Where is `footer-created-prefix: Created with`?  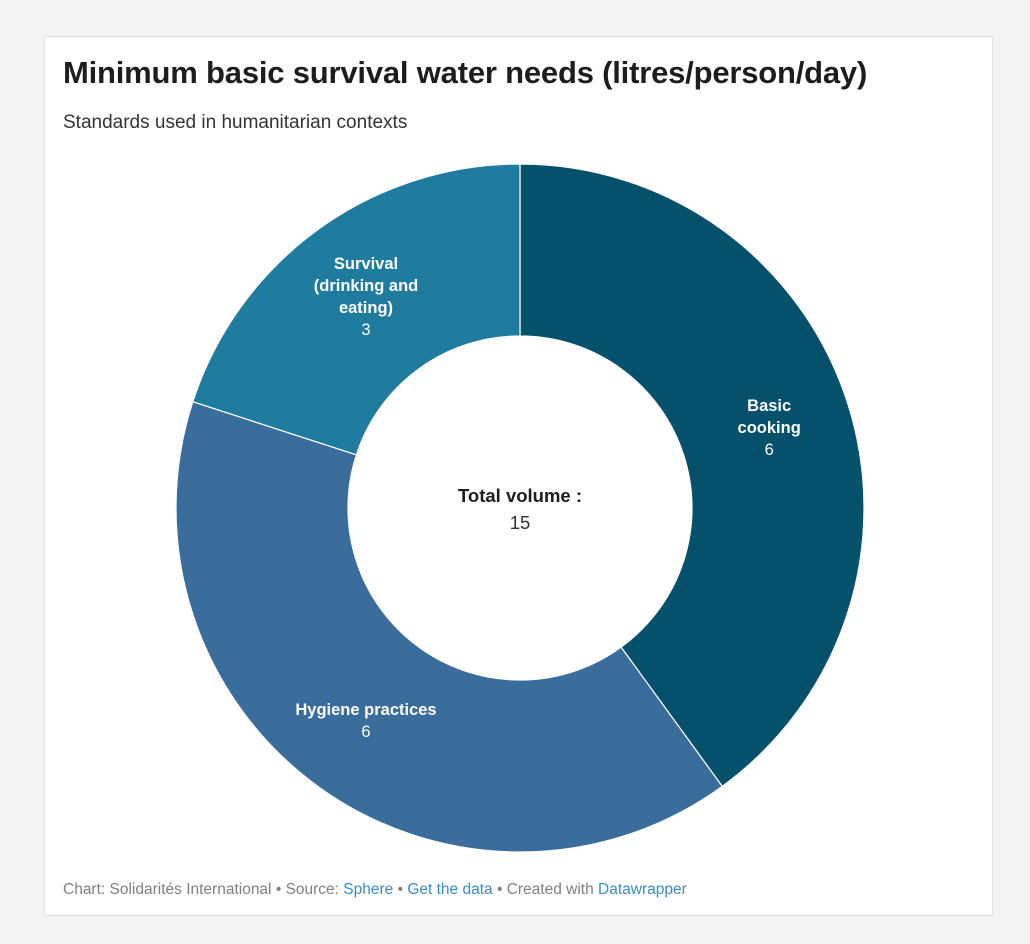
footer-created-prefix: Created with is located at coordinates (552, 889).